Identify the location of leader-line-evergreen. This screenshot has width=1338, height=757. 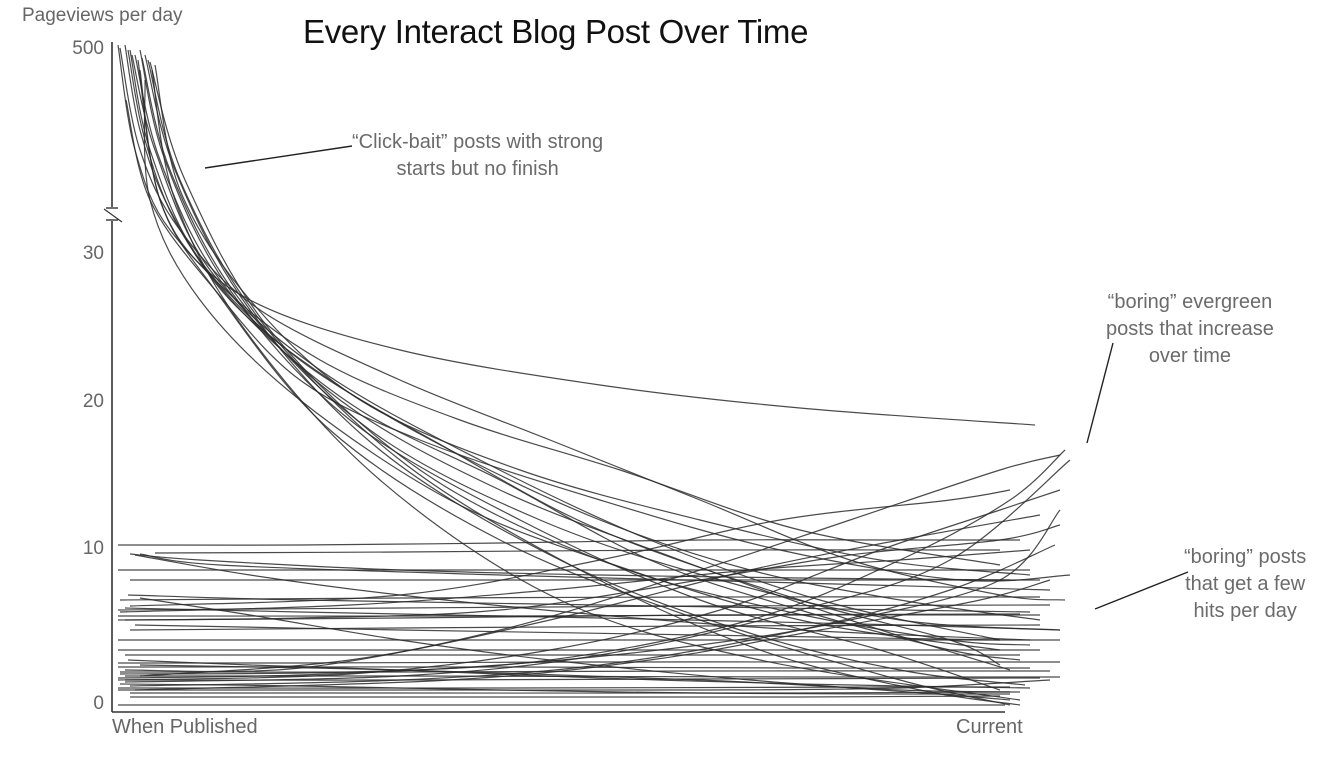
(1100, 393).